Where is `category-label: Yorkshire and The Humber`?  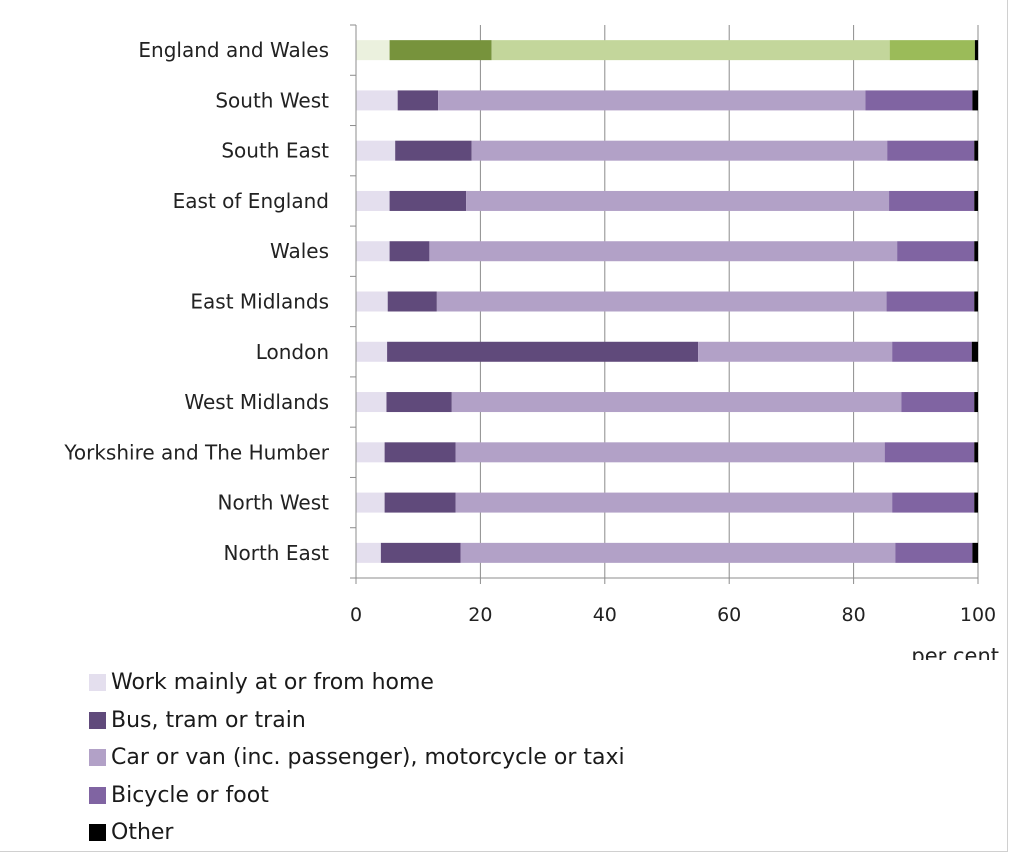
category-label: Yorkshire and The Humber is located at coordinates (196, 452).